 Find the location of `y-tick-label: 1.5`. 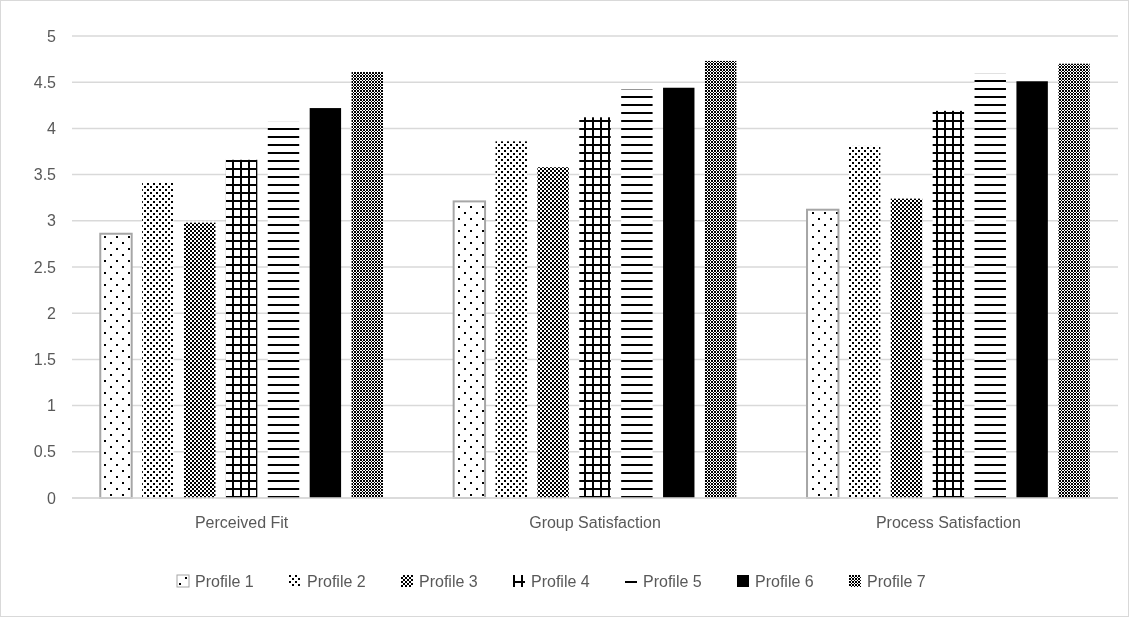

y-tick-label: 1.5 is located at coordinates (45, 359).